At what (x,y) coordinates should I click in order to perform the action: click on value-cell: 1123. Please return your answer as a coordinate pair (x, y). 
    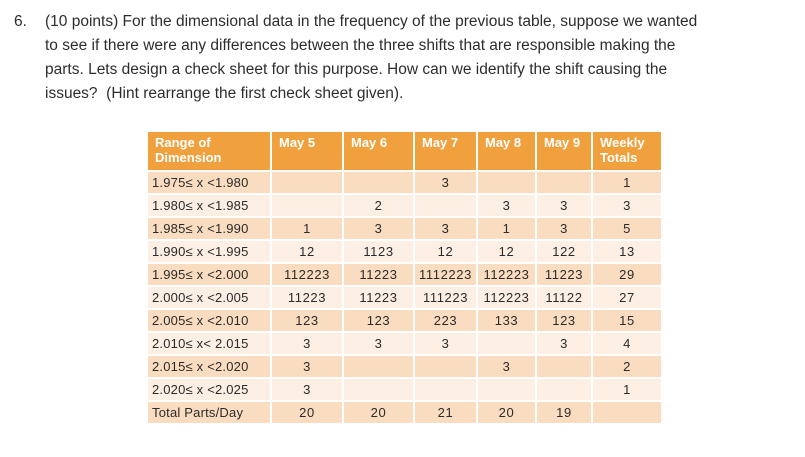
    Looking at the image, I should click on (378, 251).